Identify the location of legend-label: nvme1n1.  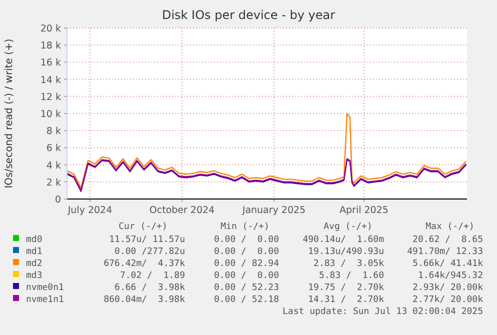
(45, 300).